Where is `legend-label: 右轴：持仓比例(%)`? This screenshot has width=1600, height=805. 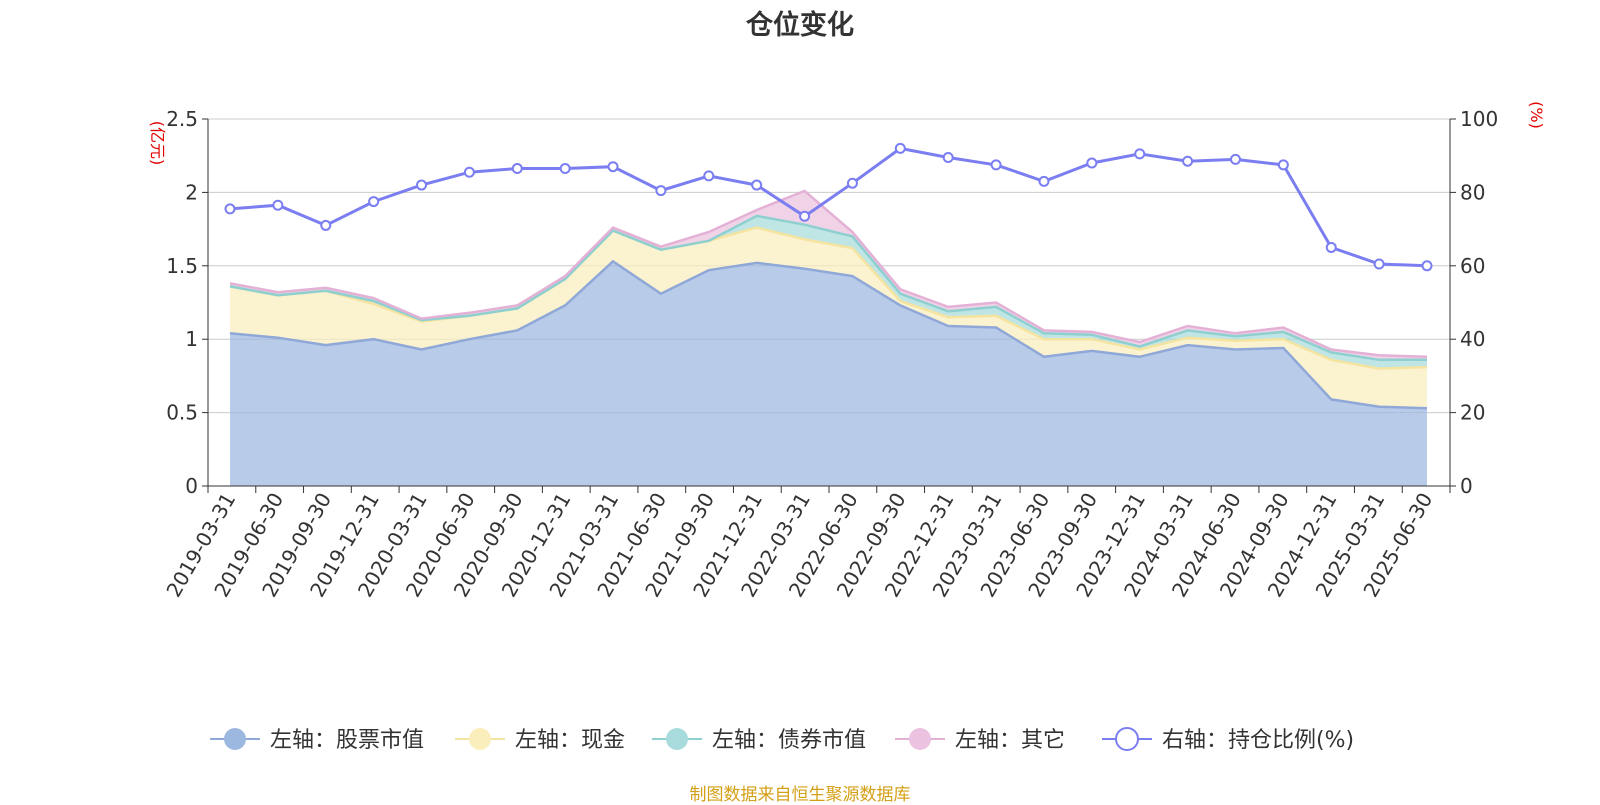
legend-label: 右轴：持仓比例(%) is located at coordinates (1258, 740).